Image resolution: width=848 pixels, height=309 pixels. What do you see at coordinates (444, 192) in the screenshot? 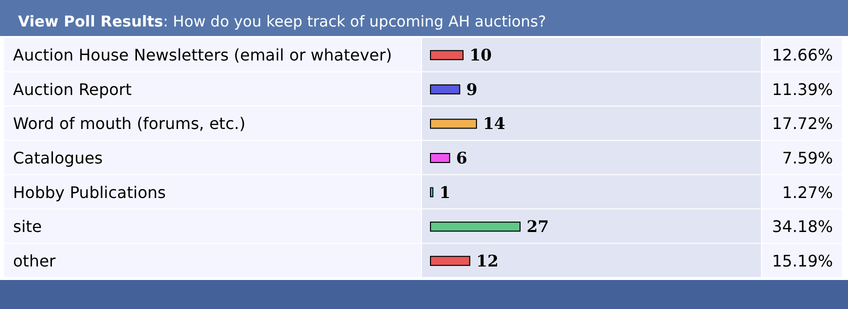
I see `data-label: 1` at bounding box center [444, 192].